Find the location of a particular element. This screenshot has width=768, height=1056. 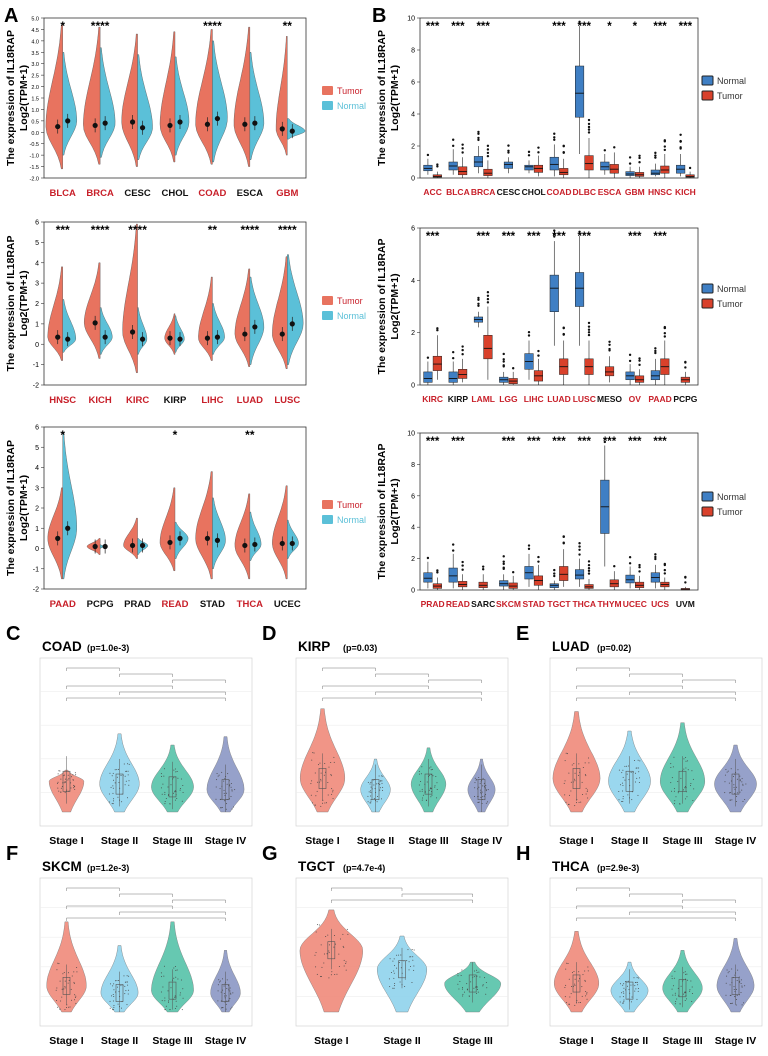

significance-DLBC: *** is located at coordinates (585, 27).